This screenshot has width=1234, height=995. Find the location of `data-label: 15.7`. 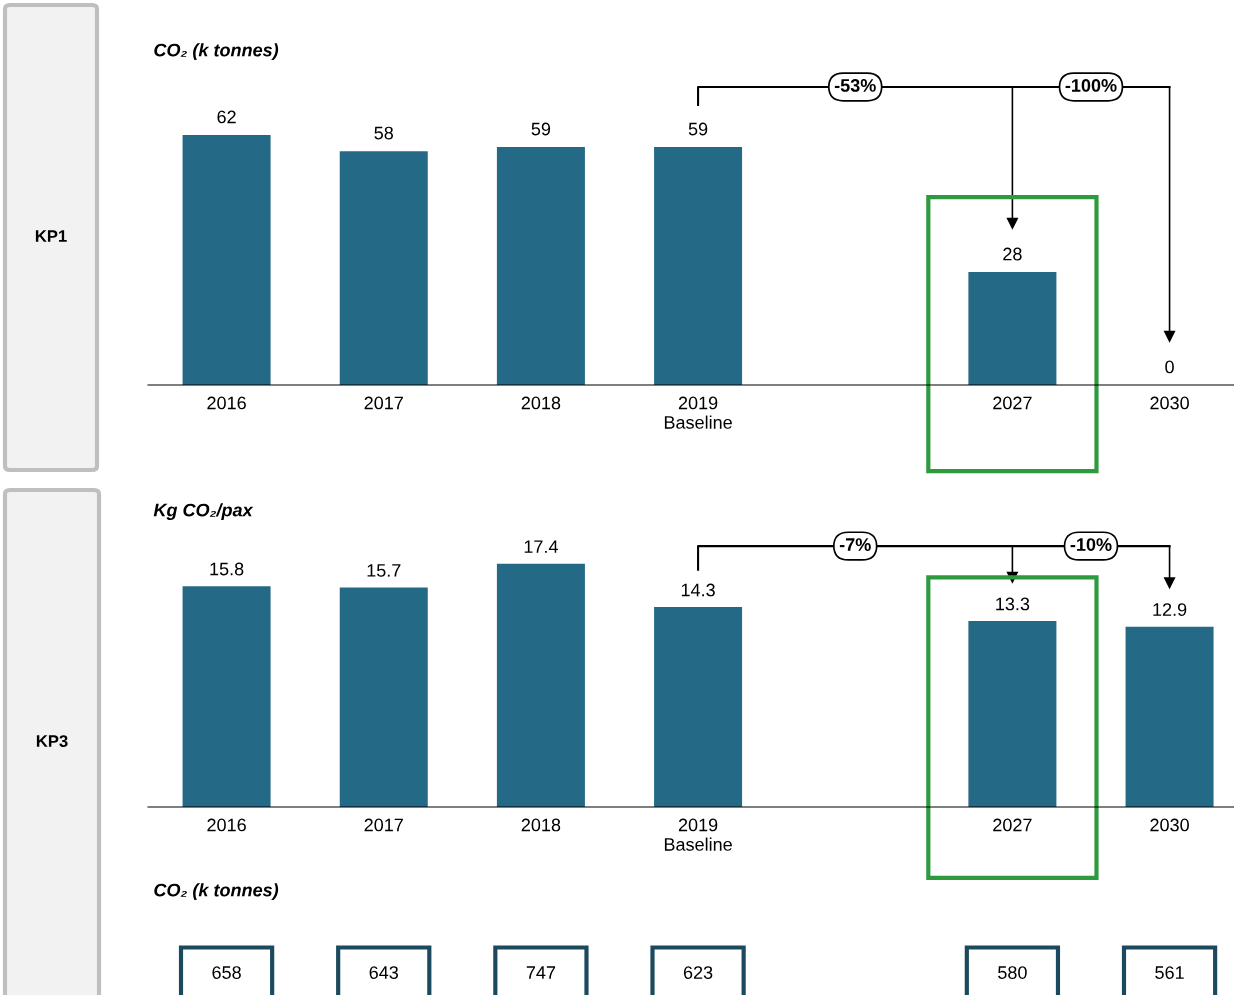

data-label: 15.7 is located at coordinates (384, 570).